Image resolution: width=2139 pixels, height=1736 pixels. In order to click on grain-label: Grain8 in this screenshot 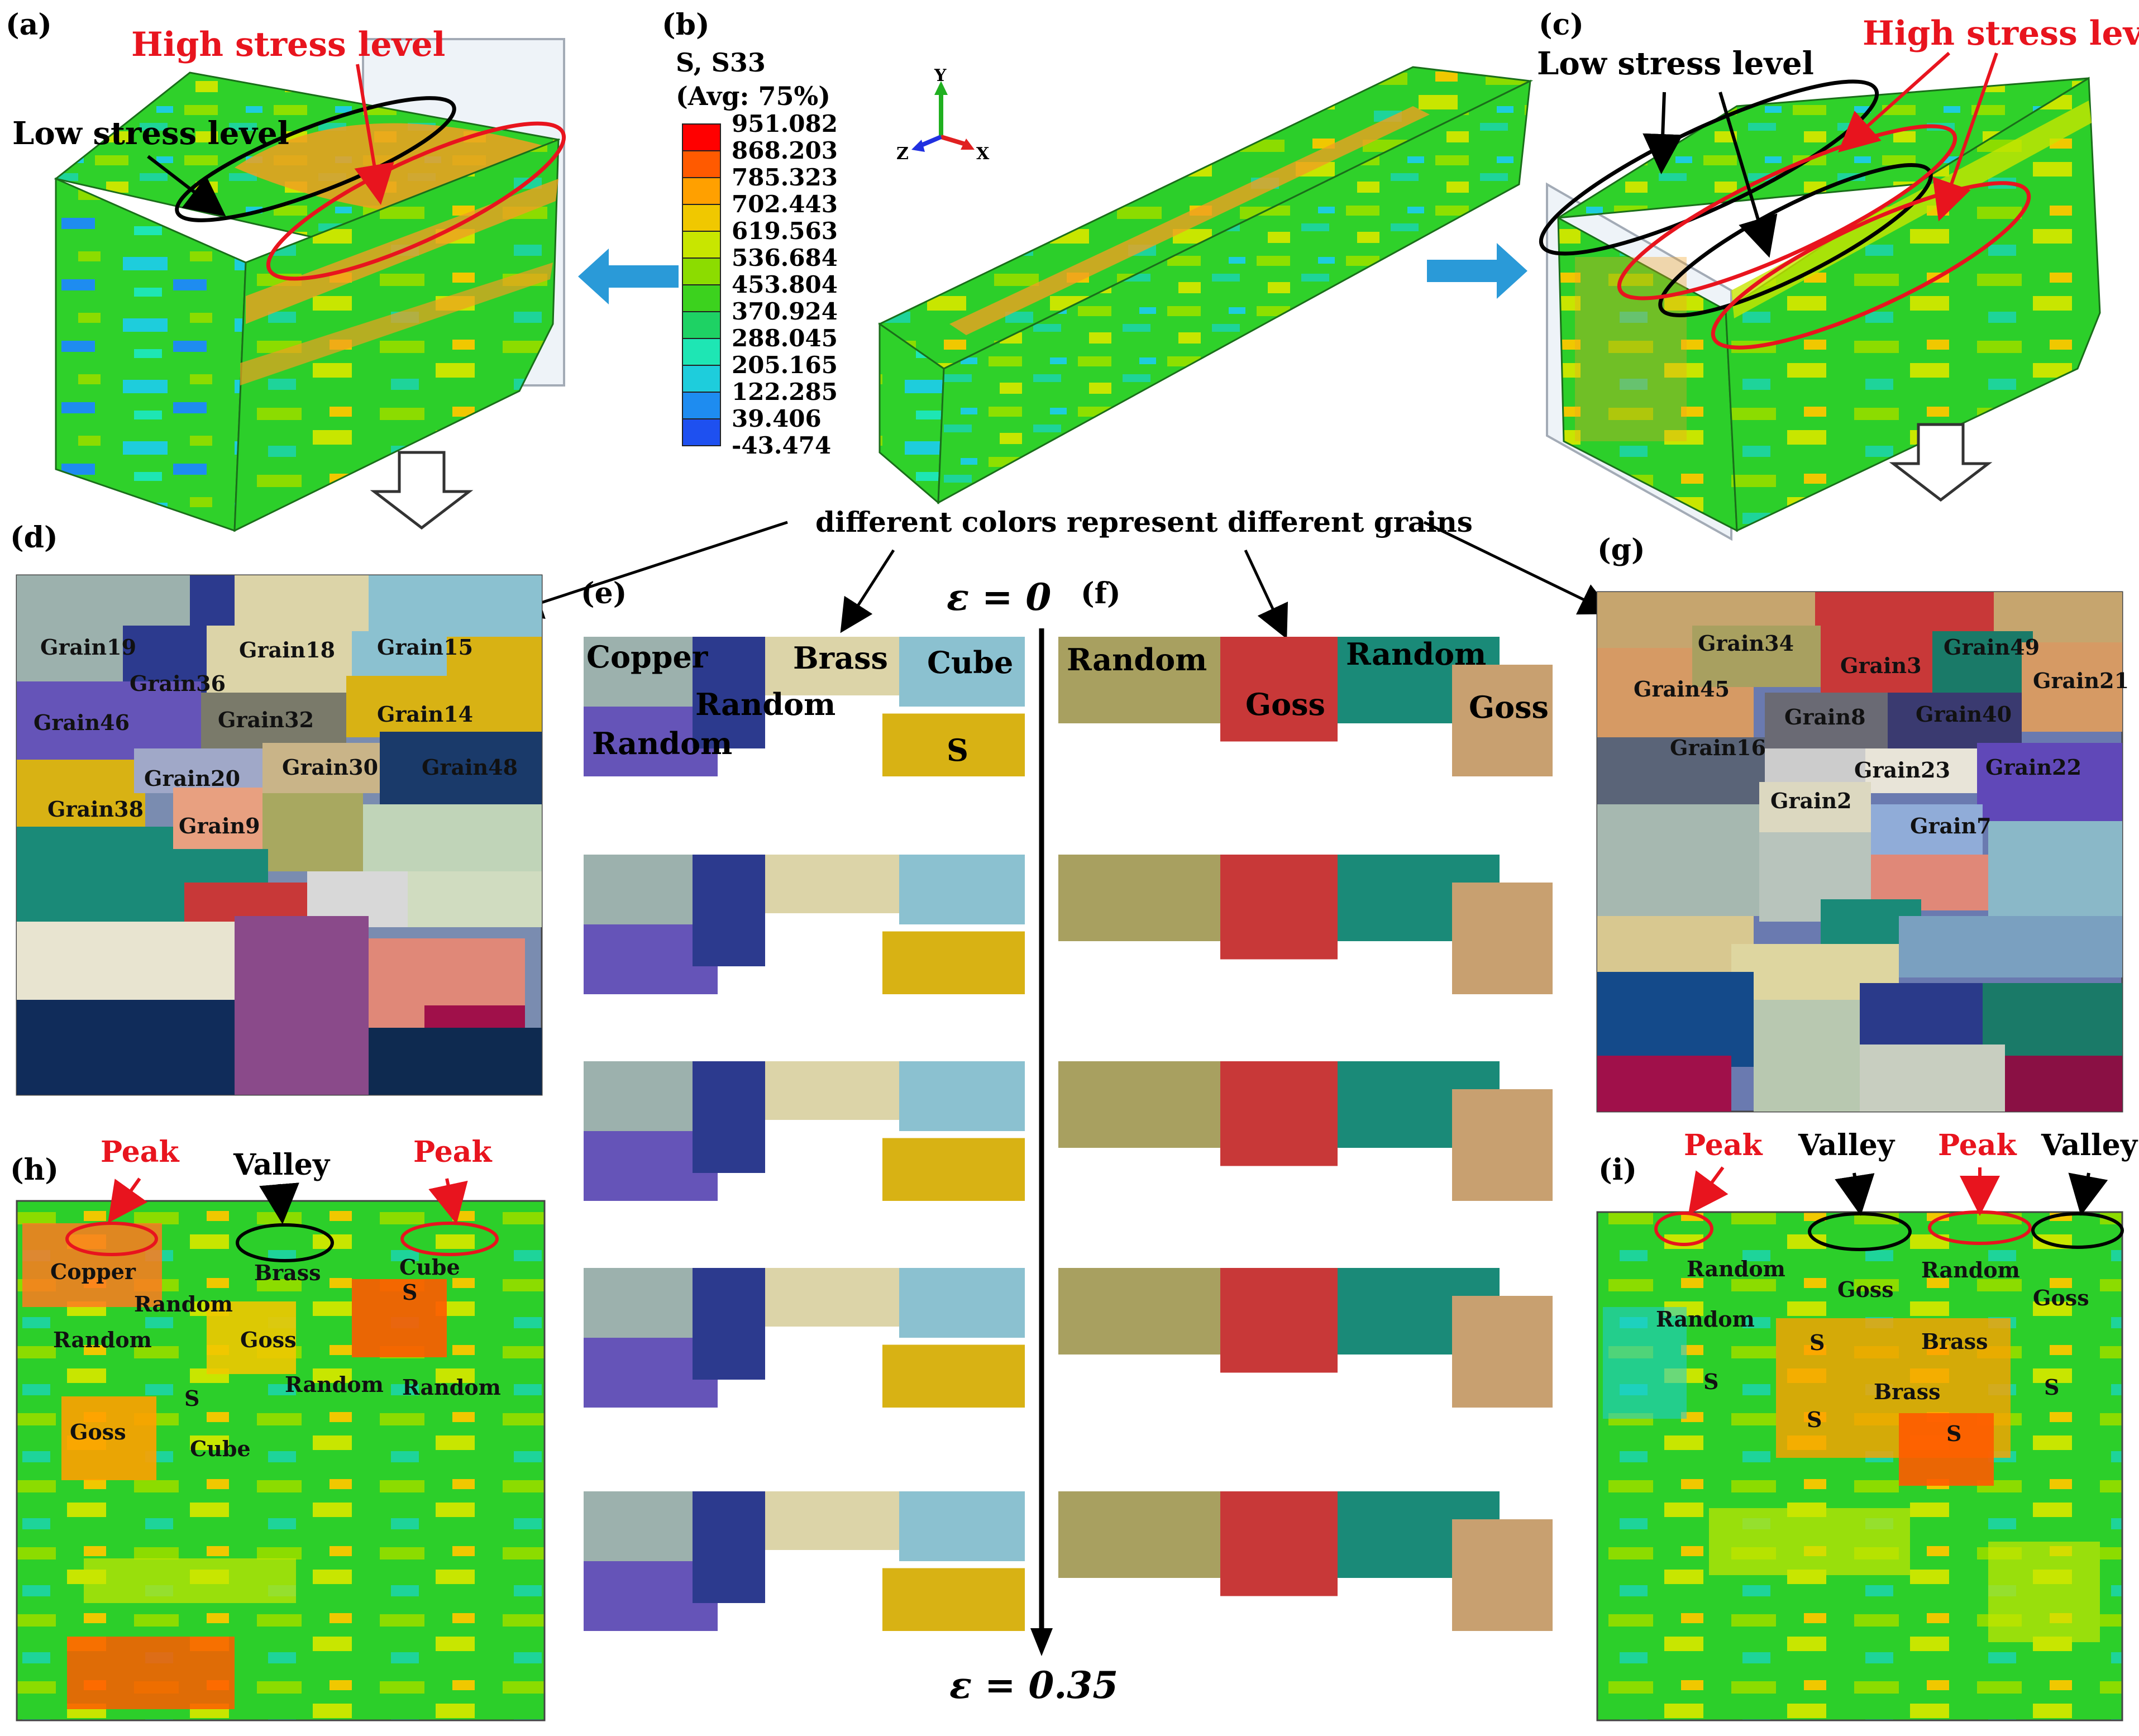, I will do `click(1825, 716)`.